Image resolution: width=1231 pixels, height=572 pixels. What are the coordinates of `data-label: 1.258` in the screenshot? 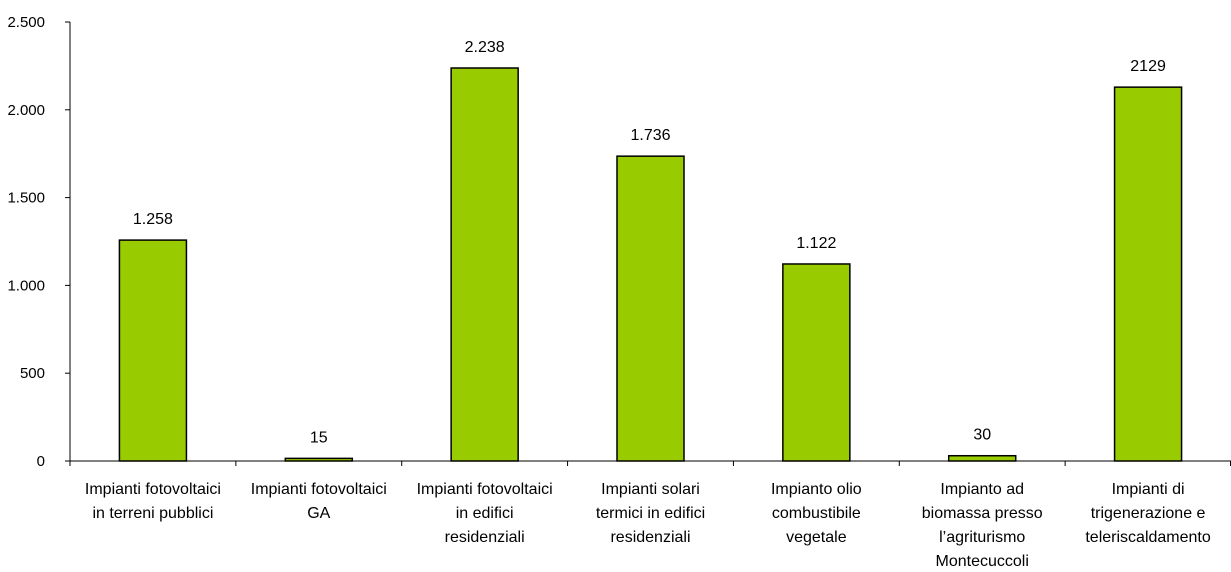 It's located at (153, 219).